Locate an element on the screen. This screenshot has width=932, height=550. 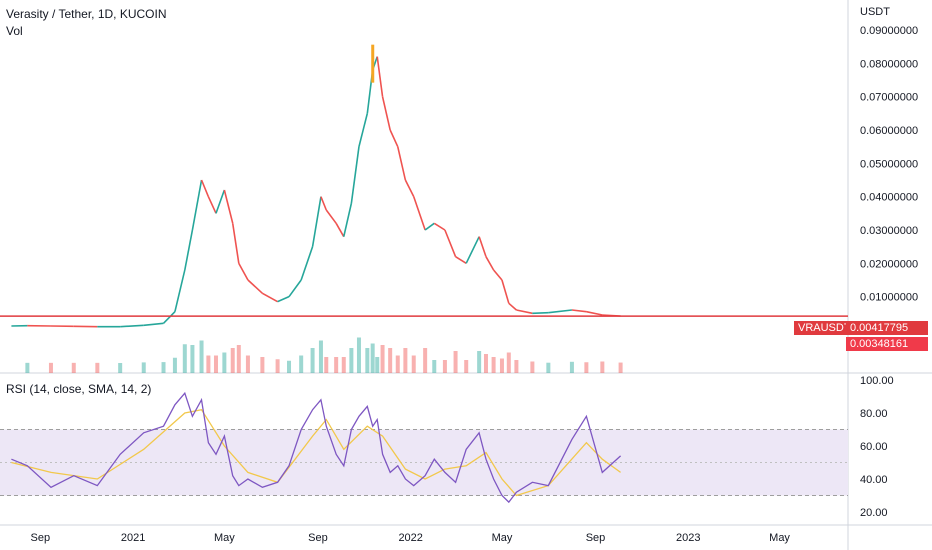
price-tick-label: 0.04000000 is located at coordinates (889, 198).